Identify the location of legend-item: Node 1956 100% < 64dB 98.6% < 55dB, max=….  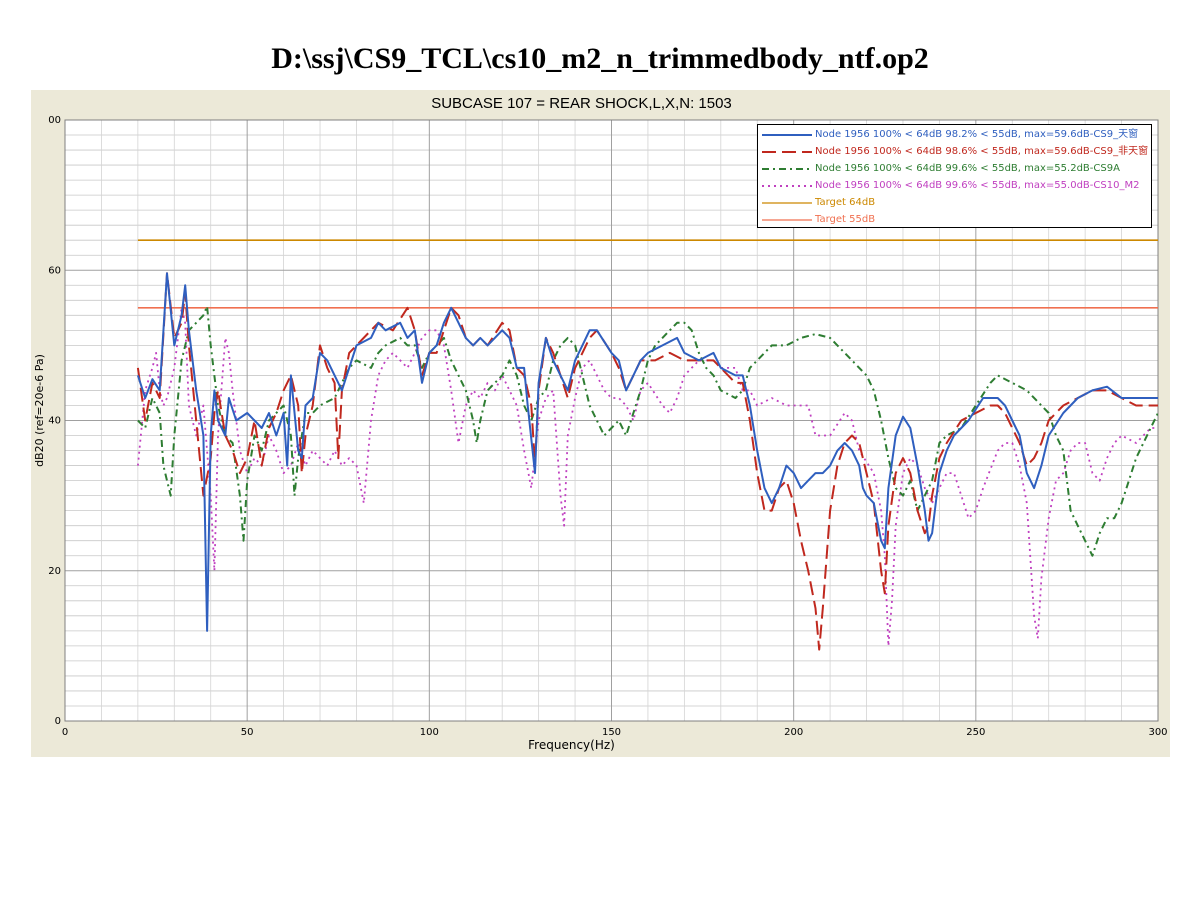
(954, 152).